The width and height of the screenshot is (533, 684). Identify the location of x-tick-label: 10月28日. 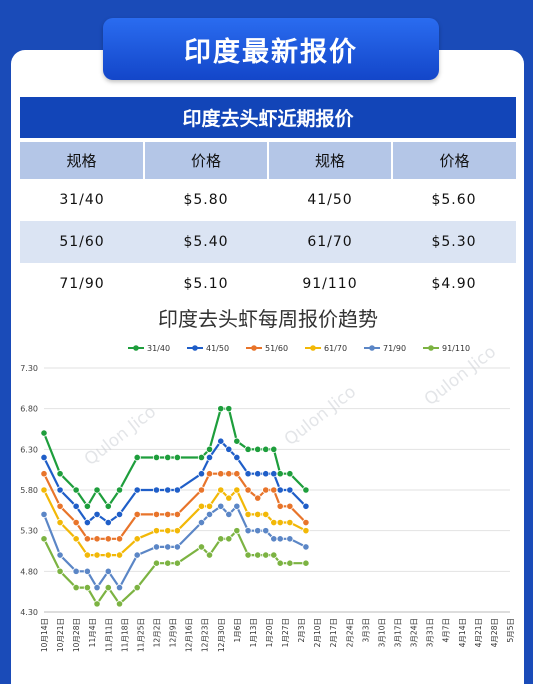
(76, 635).